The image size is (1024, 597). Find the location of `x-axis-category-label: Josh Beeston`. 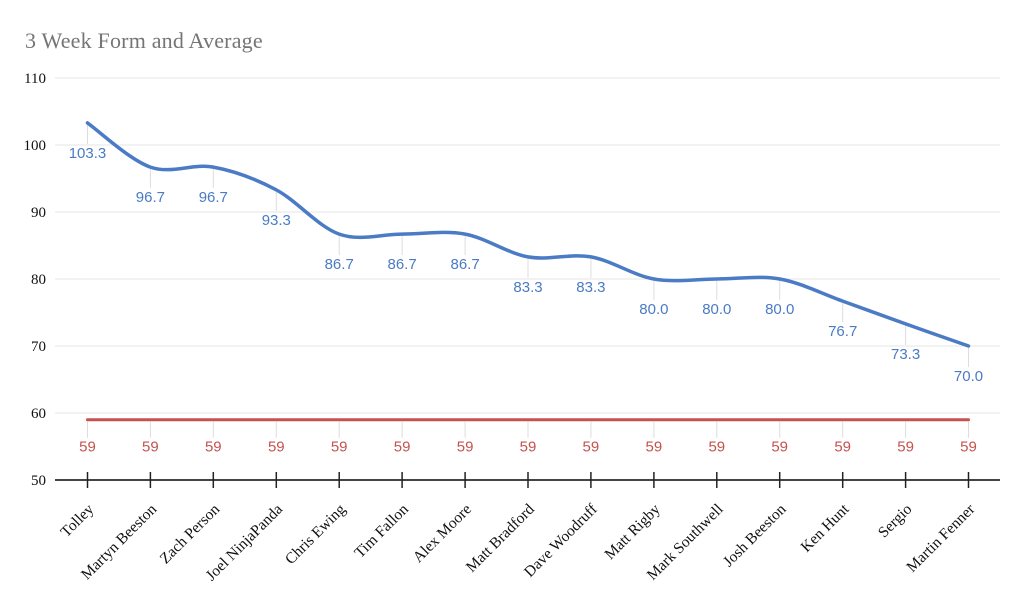

x-axis-category-label: Josh Beeston is located at coordinates (755, 536).